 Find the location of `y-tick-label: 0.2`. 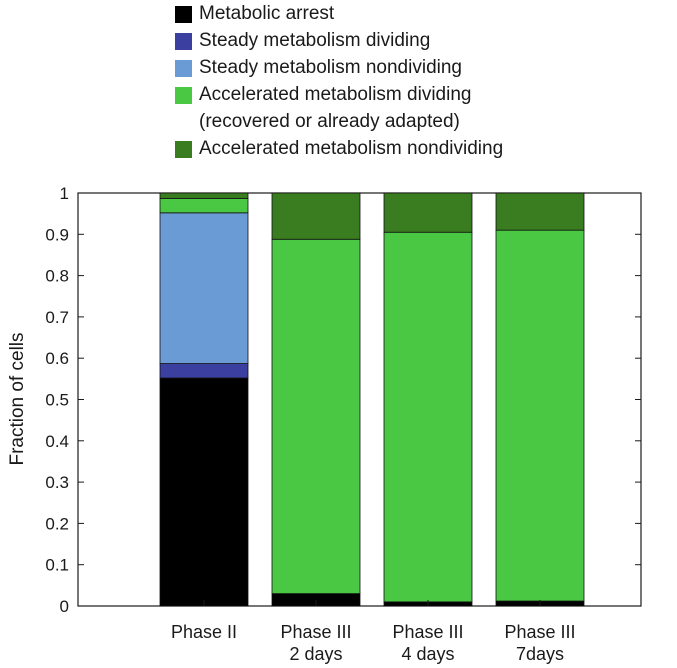

y-tick-label: 0.2 is located at coordinates (57, 523).